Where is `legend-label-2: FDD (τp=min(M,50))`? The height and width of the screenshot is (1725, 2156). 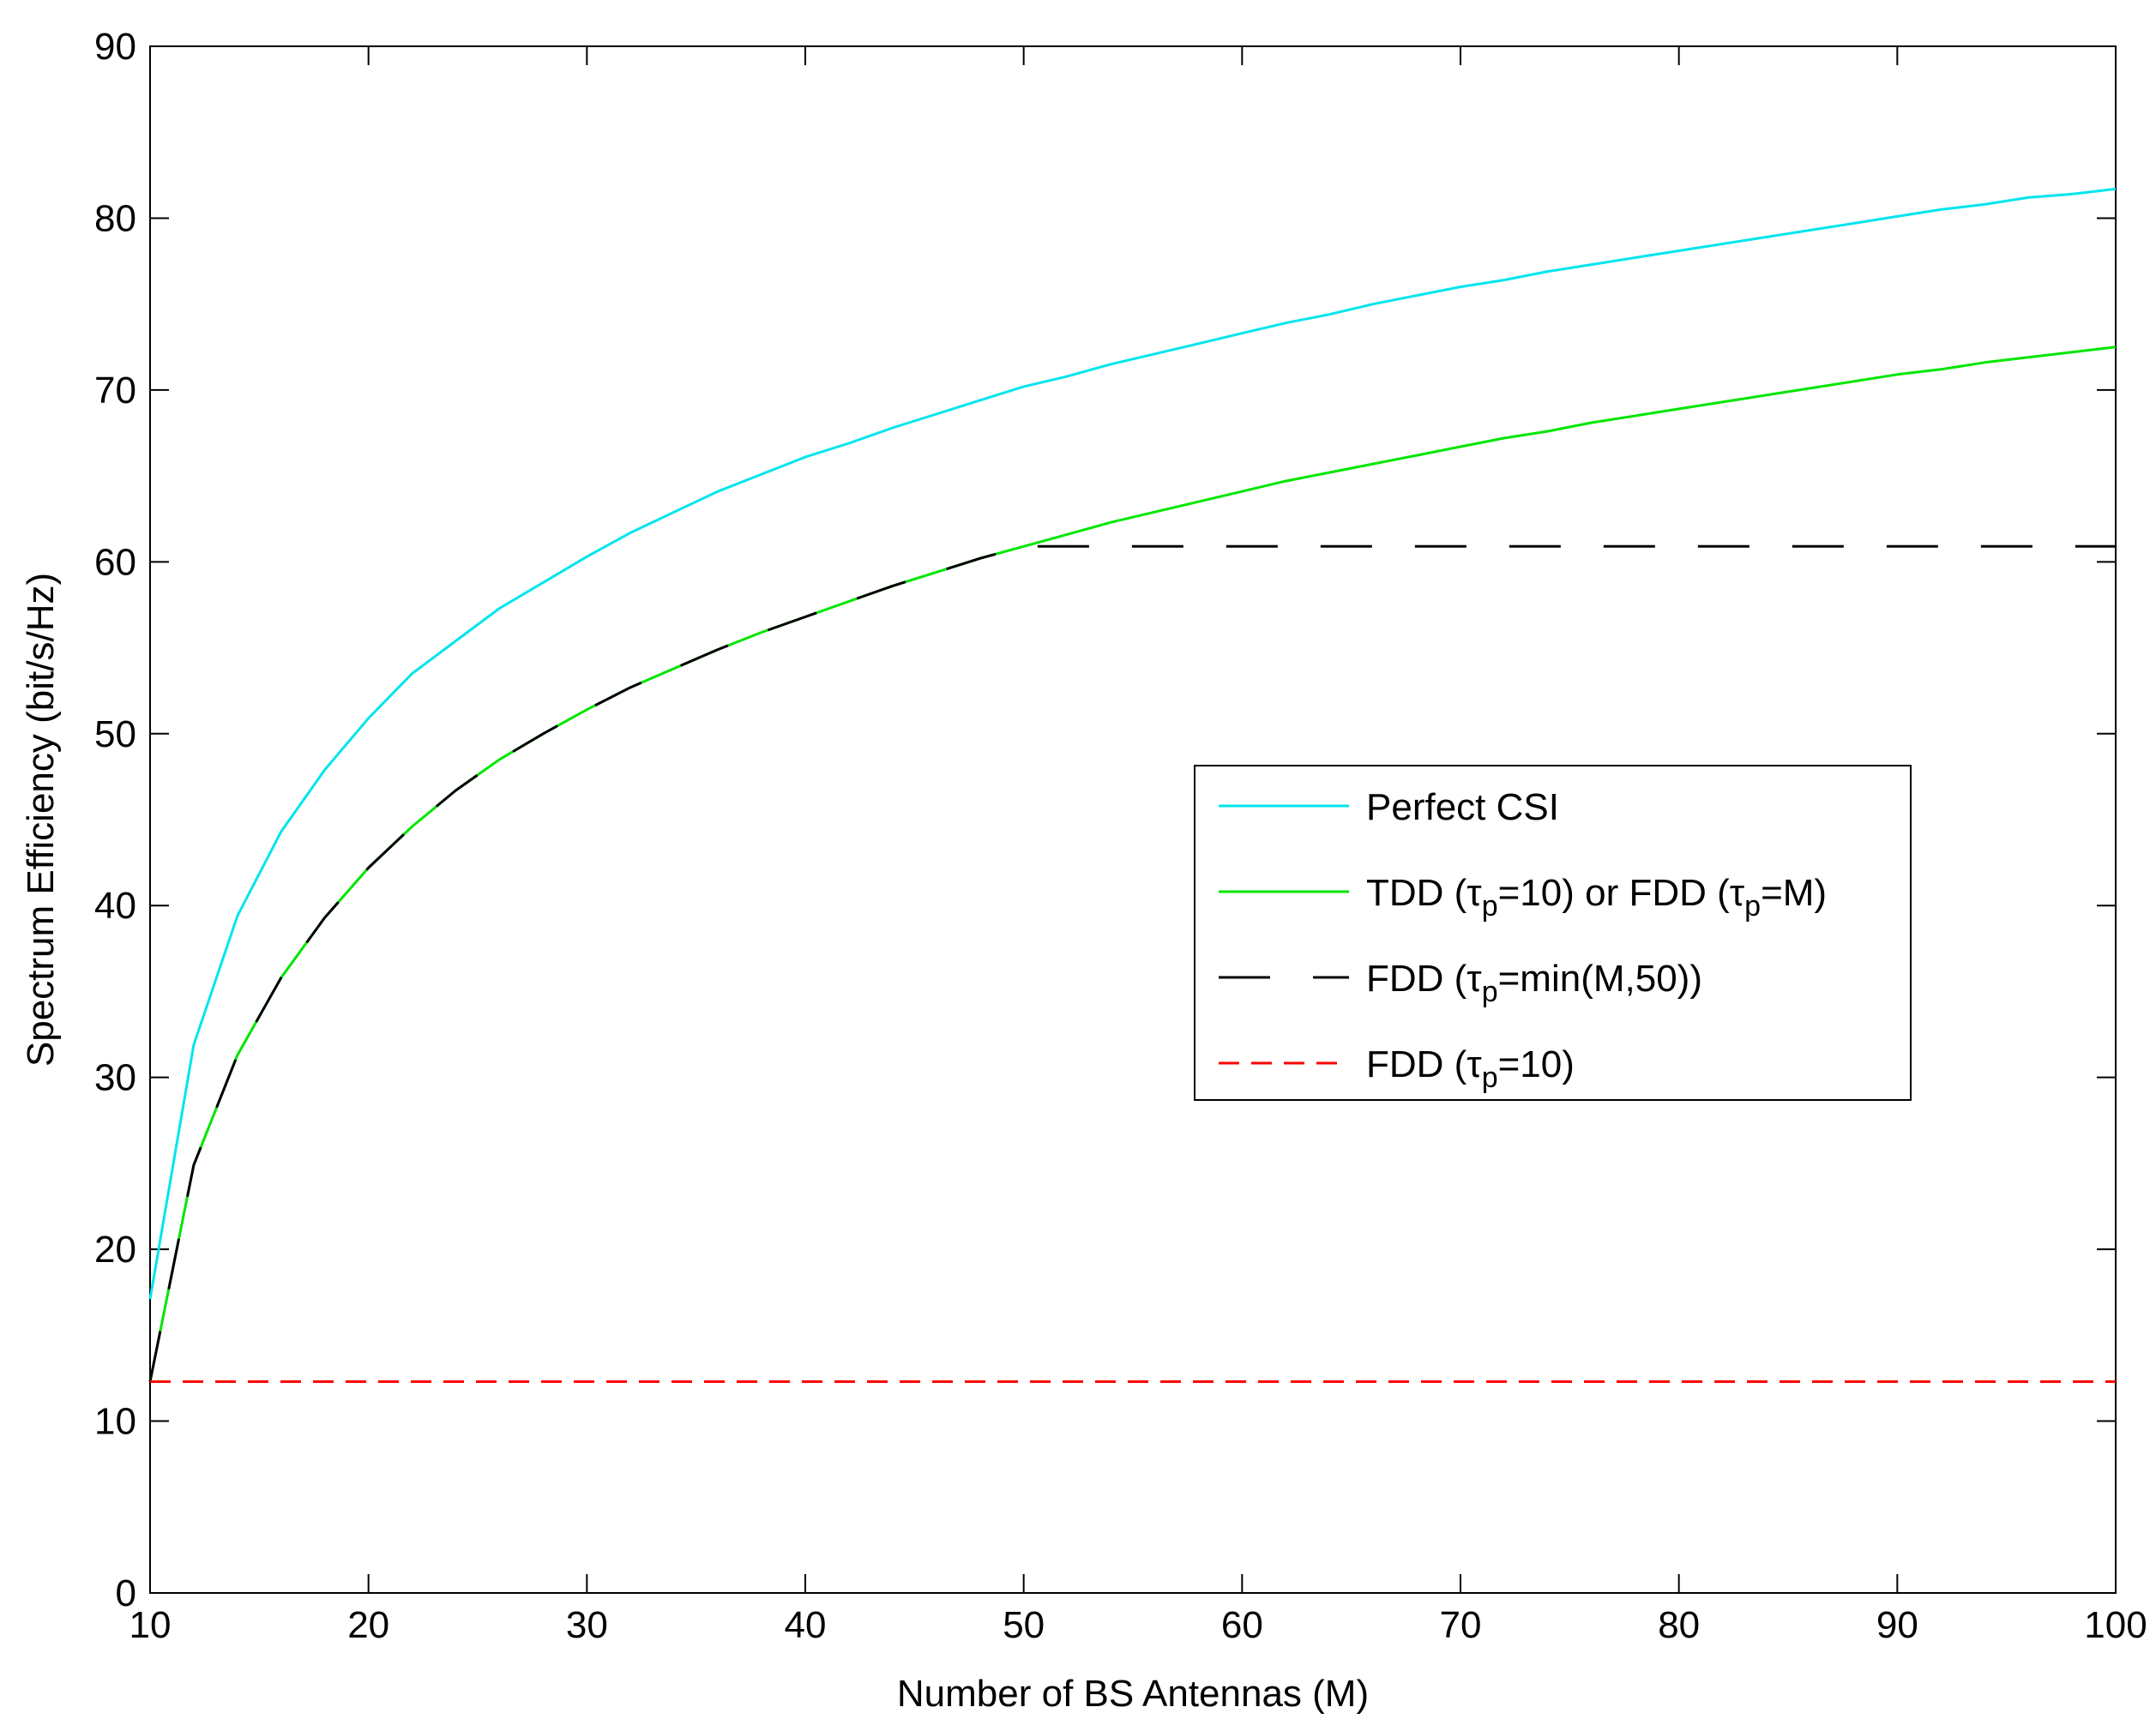 legend-label-2: FDD (τp=min(M,50)) is located at coordinates (1534, 983).